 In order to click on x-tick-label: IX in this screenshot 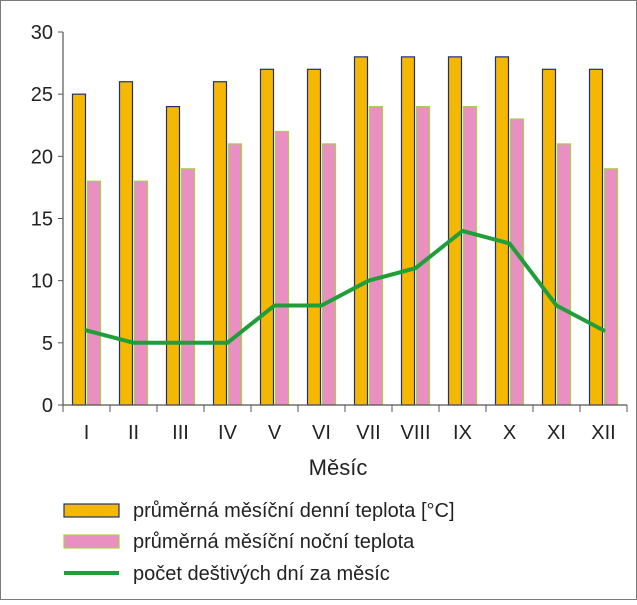, I will do `click(462, 433)`.